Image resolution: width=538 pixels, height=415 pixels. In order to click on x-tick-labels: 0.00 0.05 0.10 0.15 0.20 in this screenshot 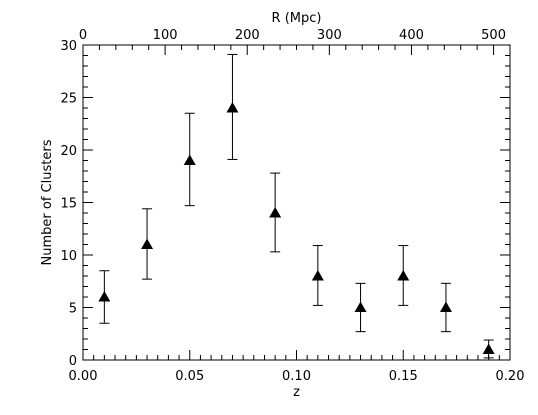, I will do `click(297, 376)`.